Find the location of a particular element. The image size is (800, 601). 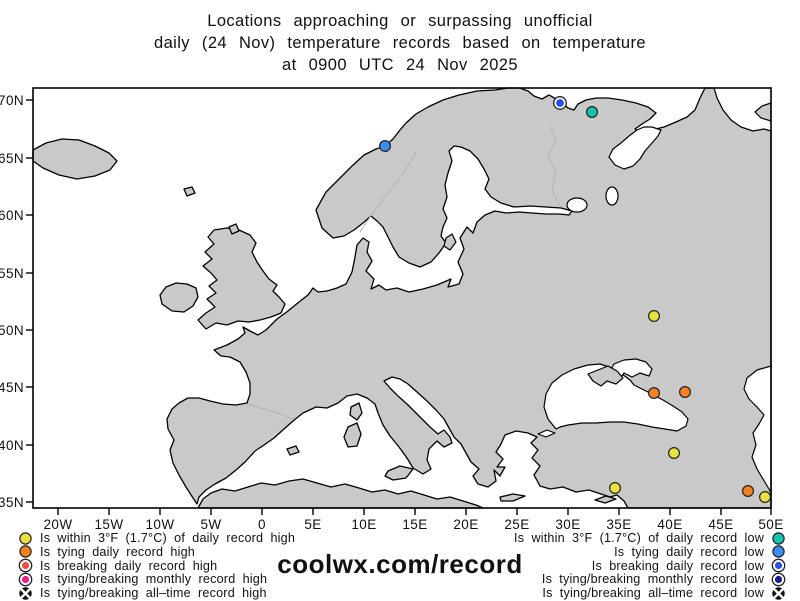

x-tick-label: 25E is located at coordinates (516, 524).